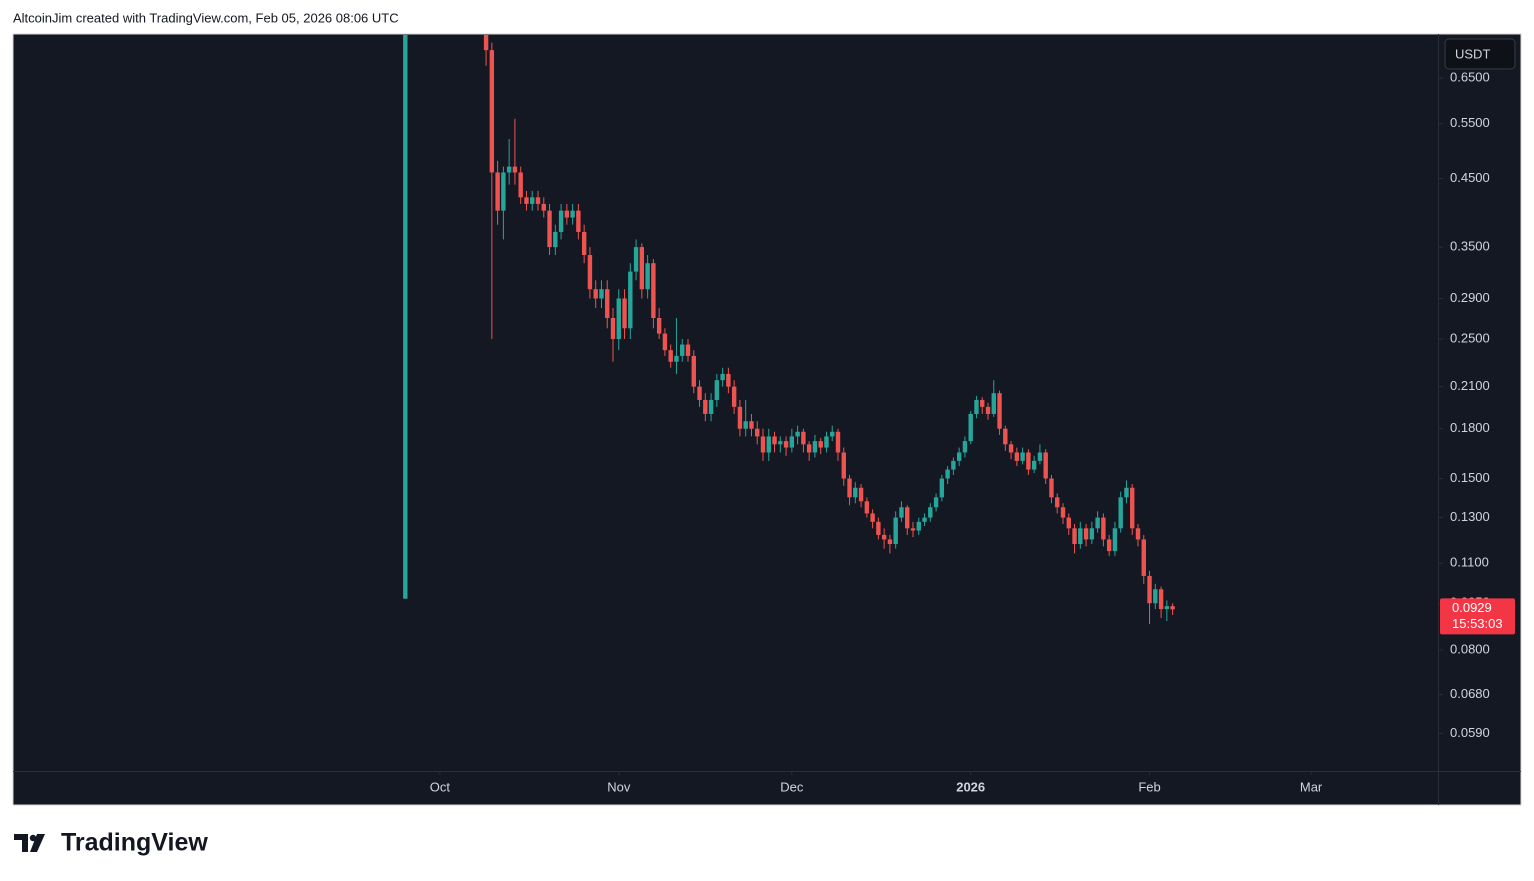 Image resolution: width=1534 pixels, height=881 pixels. What do you see at coordinates (792, 786) in the screenshot?
I see `x-tick-label: Dec` at bounding box center [792, 786].